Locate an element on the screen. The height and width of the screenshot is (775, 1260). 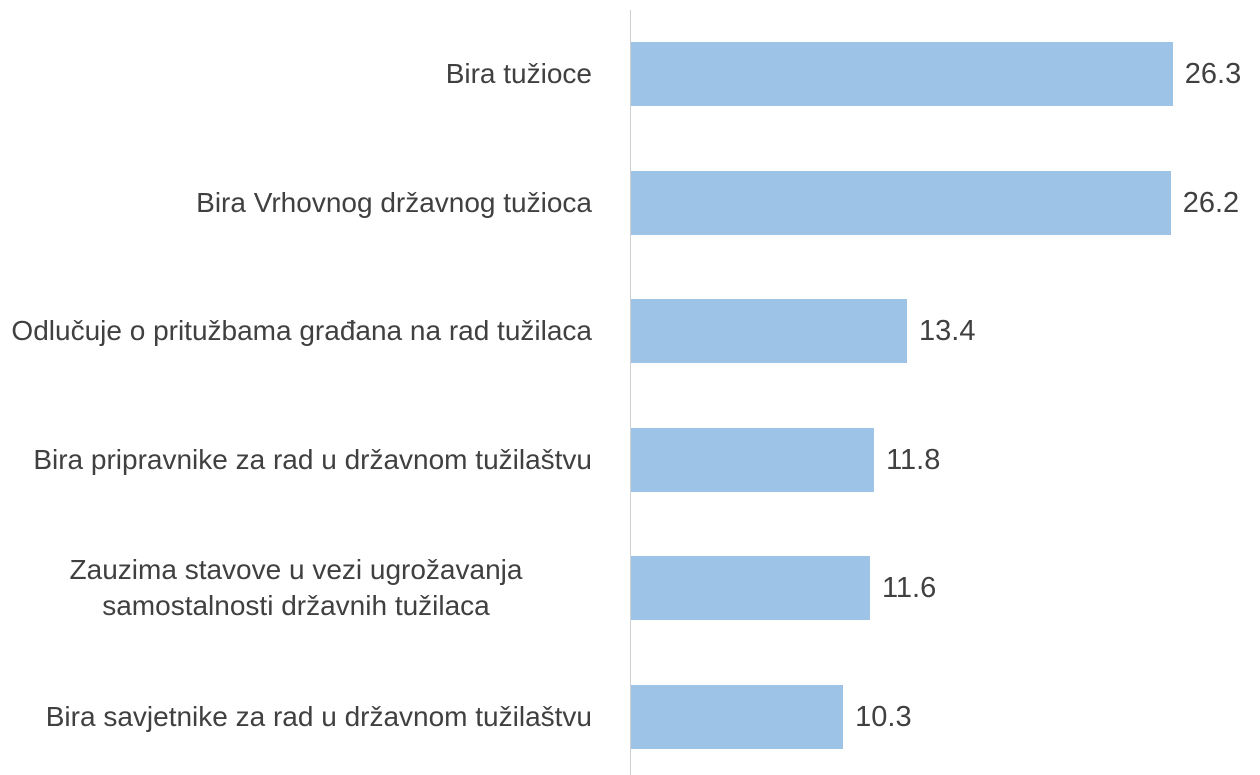
category-axis-line is located at coordinates (630, 392).